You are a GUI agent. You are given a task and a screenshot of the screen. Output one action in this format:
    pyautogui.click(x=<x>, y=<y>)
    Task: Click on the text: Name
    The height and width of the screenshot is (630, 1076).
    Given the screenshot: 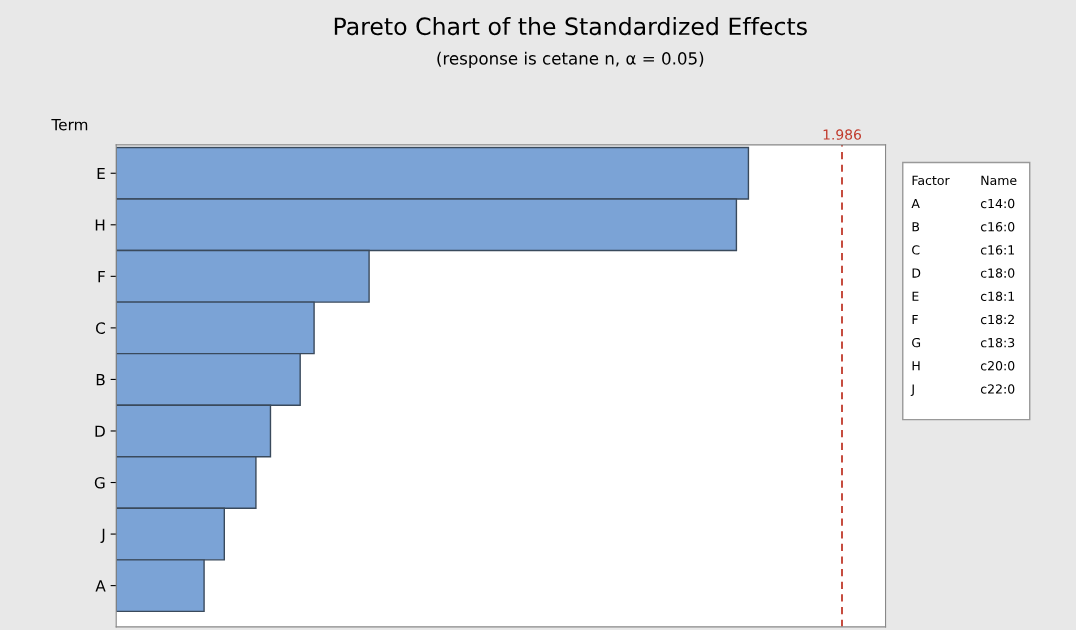 What is the action you would take?
    pyautogui.click(x=999, y=180)
    